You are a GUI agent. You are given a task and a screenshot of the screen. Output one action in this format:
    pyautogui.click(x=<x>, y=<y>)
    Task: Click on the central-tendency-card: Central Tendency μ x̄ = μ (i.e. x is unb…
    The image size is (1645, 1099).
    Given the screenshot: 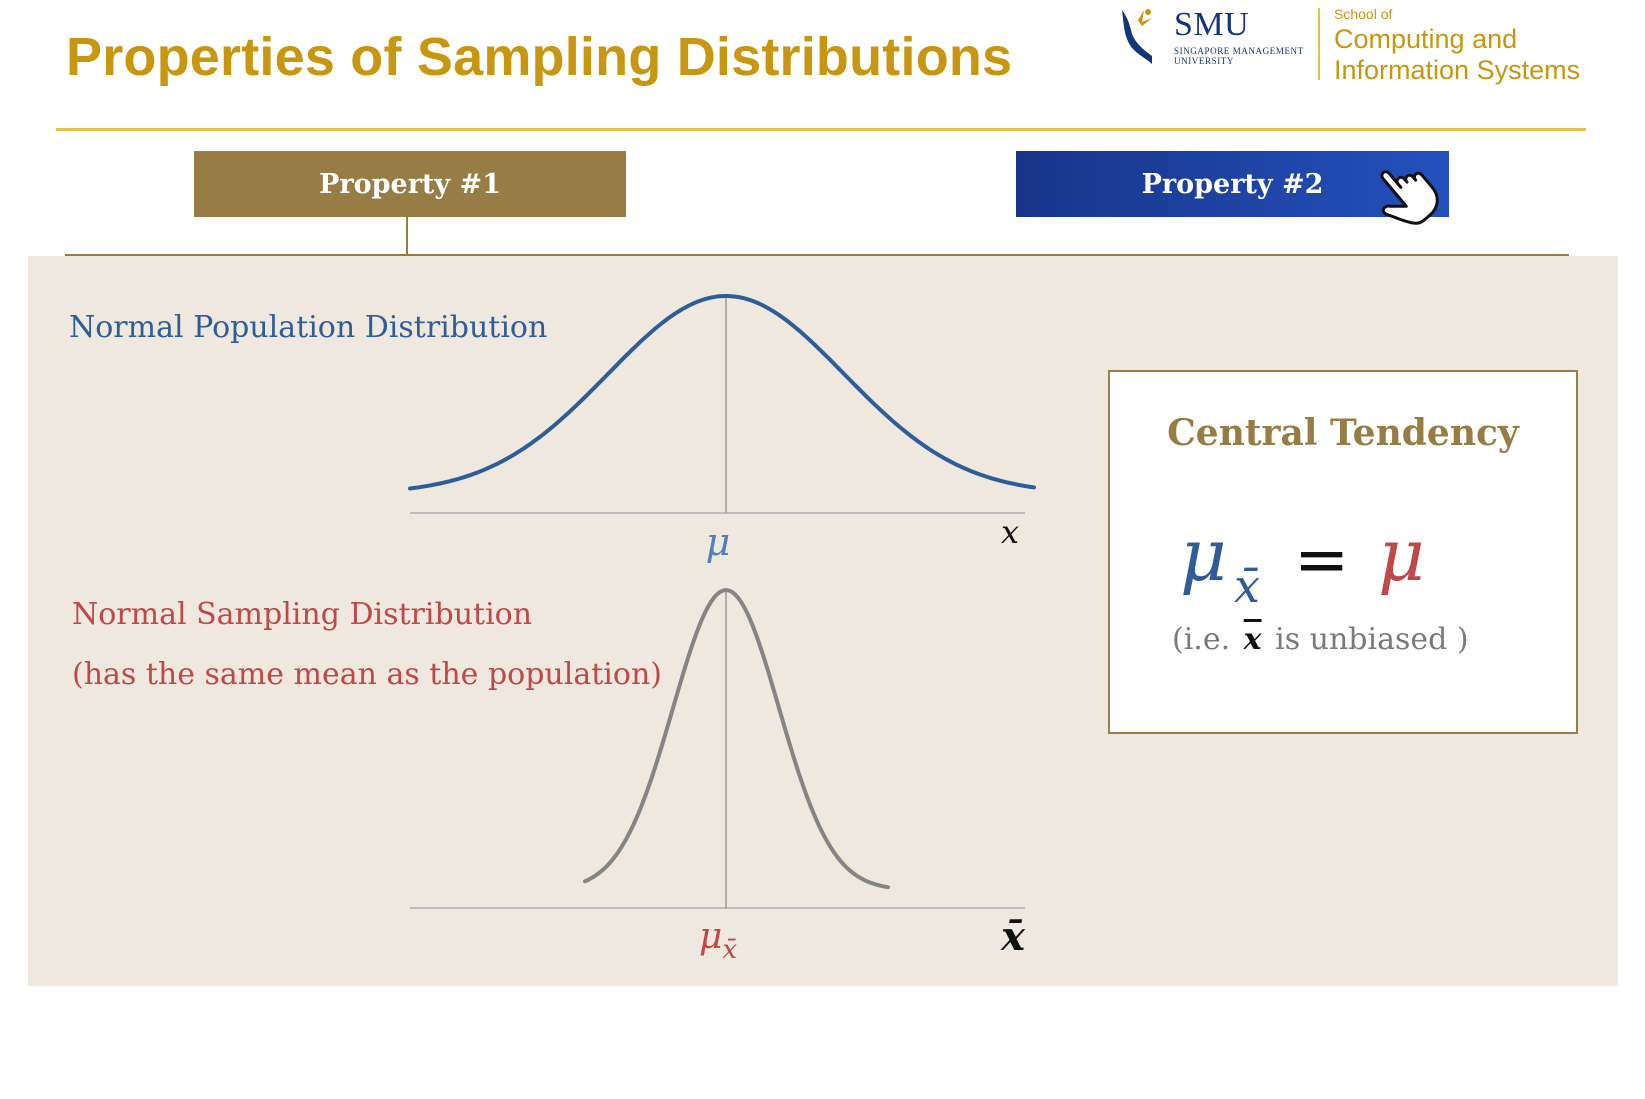 What is the action you would take?
    pyautogui.click(x=1343, y=552)
    